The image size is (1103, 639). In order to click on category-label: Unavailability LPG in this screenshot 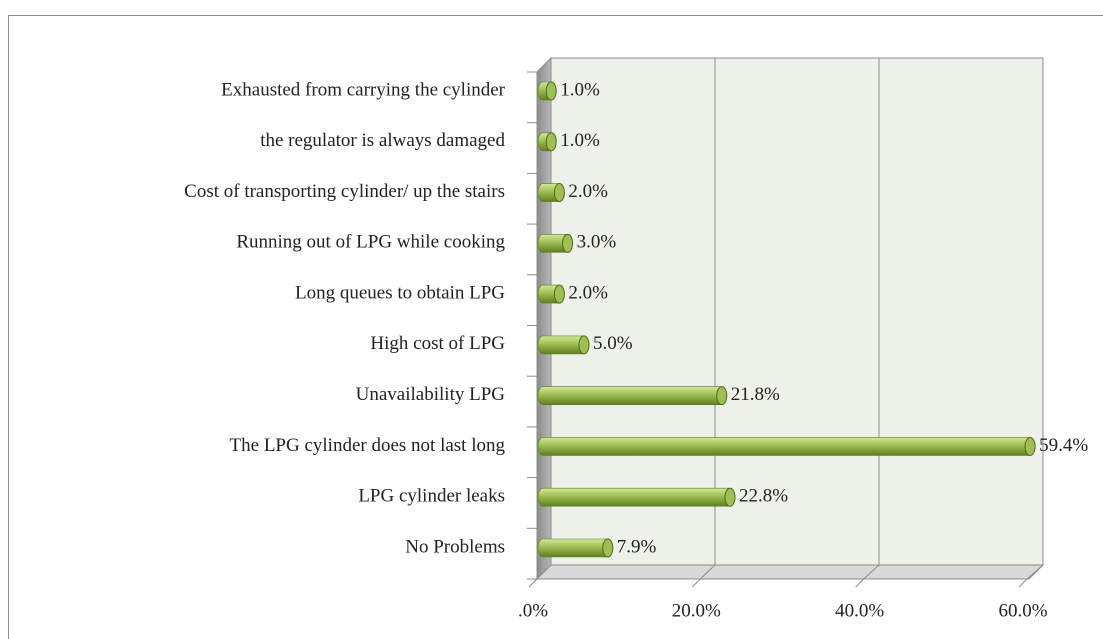, I will do `click(431, 394)`.